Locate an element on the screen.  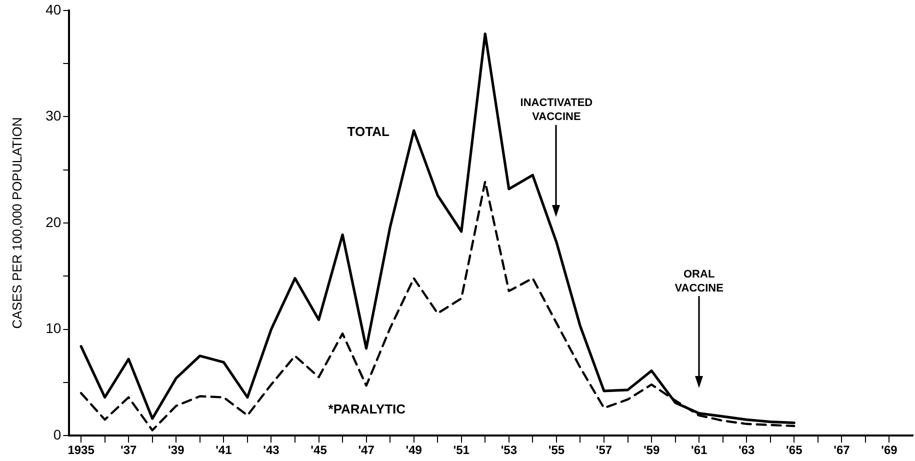
ref-line-label: ORAL VACCINE is located at coordinates (699, 281).